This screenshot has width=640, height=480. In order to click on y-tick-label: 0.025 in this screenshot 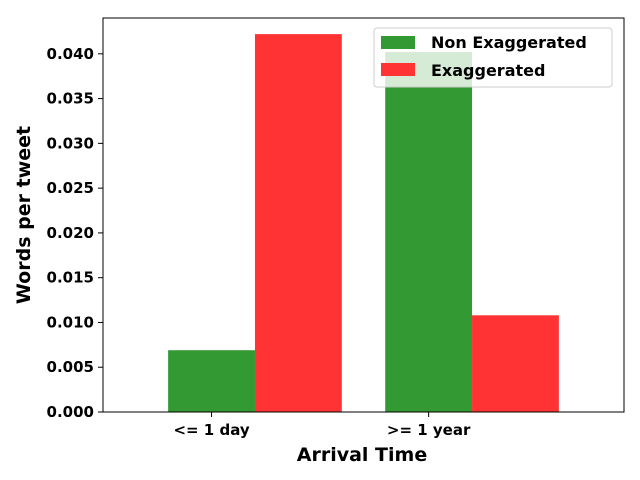, I will do `click(70, 188)`.